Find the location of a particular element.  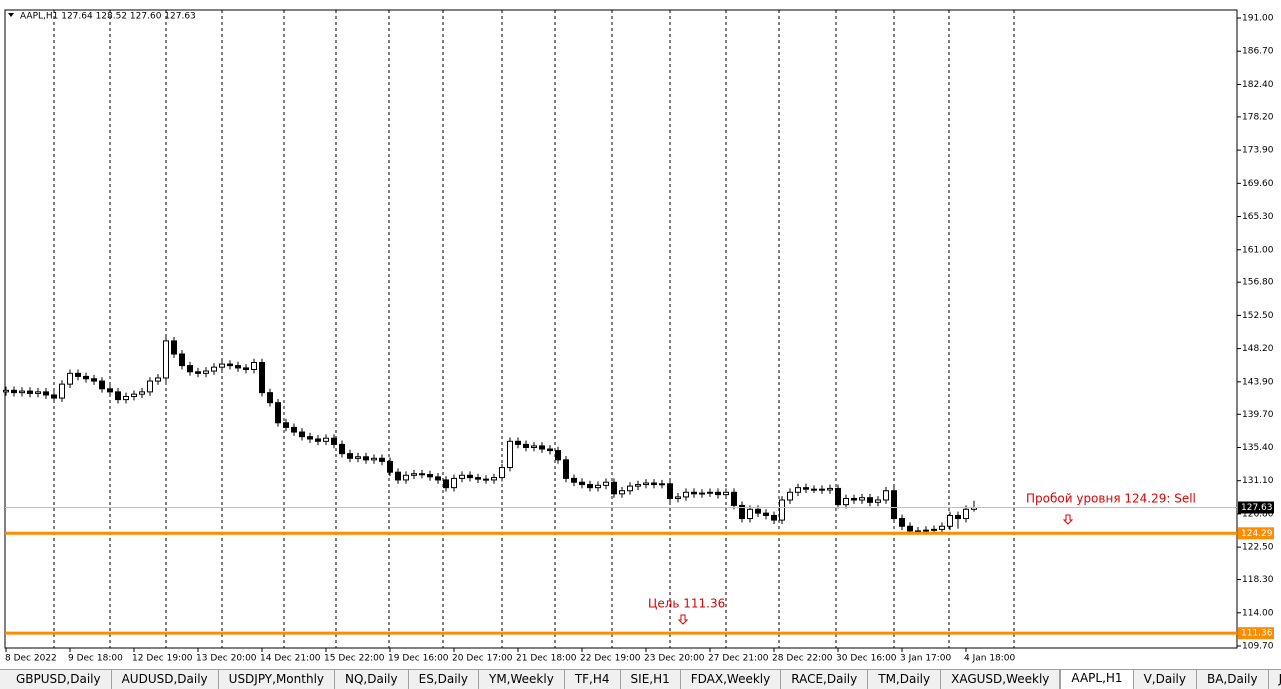

chart-header: AAPL,H1 127.64 128.52 127.60 127.63 is located at coordinates (108, 17).